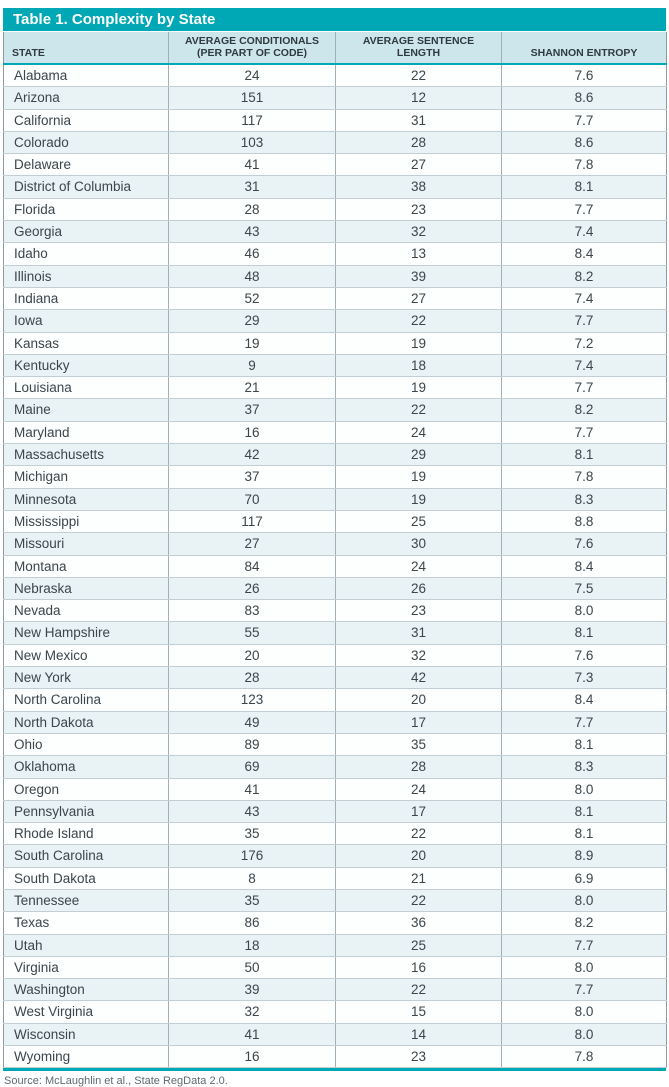 This screenshot has width=669, height=1087. I want to click on value-cell: 21, so click(252, 388).